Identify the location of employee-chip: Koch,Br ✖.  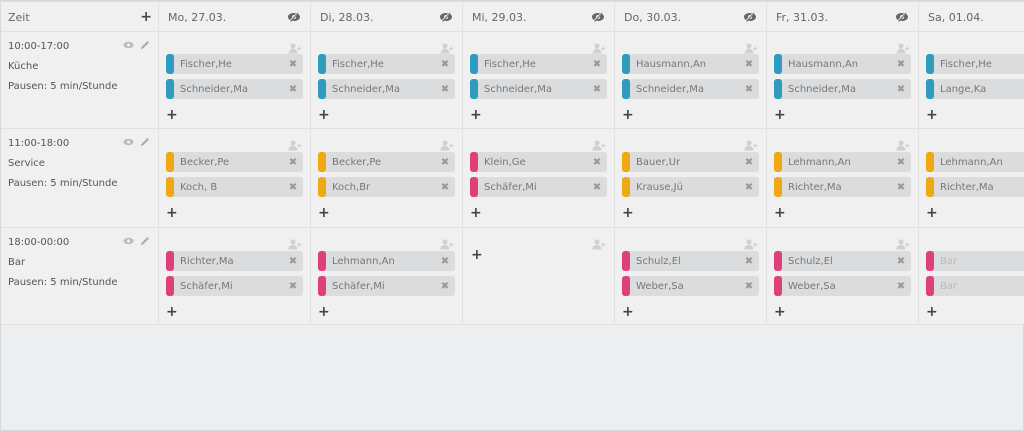
(386, 187).